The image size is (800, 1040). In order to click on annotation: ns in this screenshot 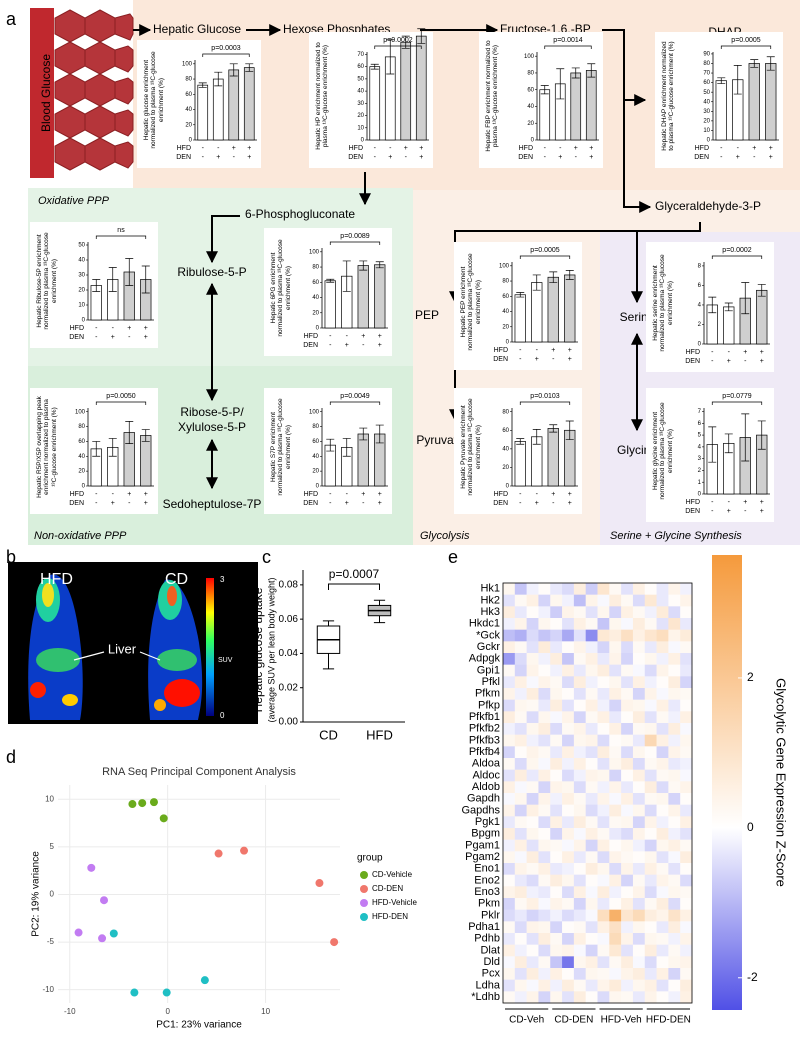, I will do `click(121, 230)`.